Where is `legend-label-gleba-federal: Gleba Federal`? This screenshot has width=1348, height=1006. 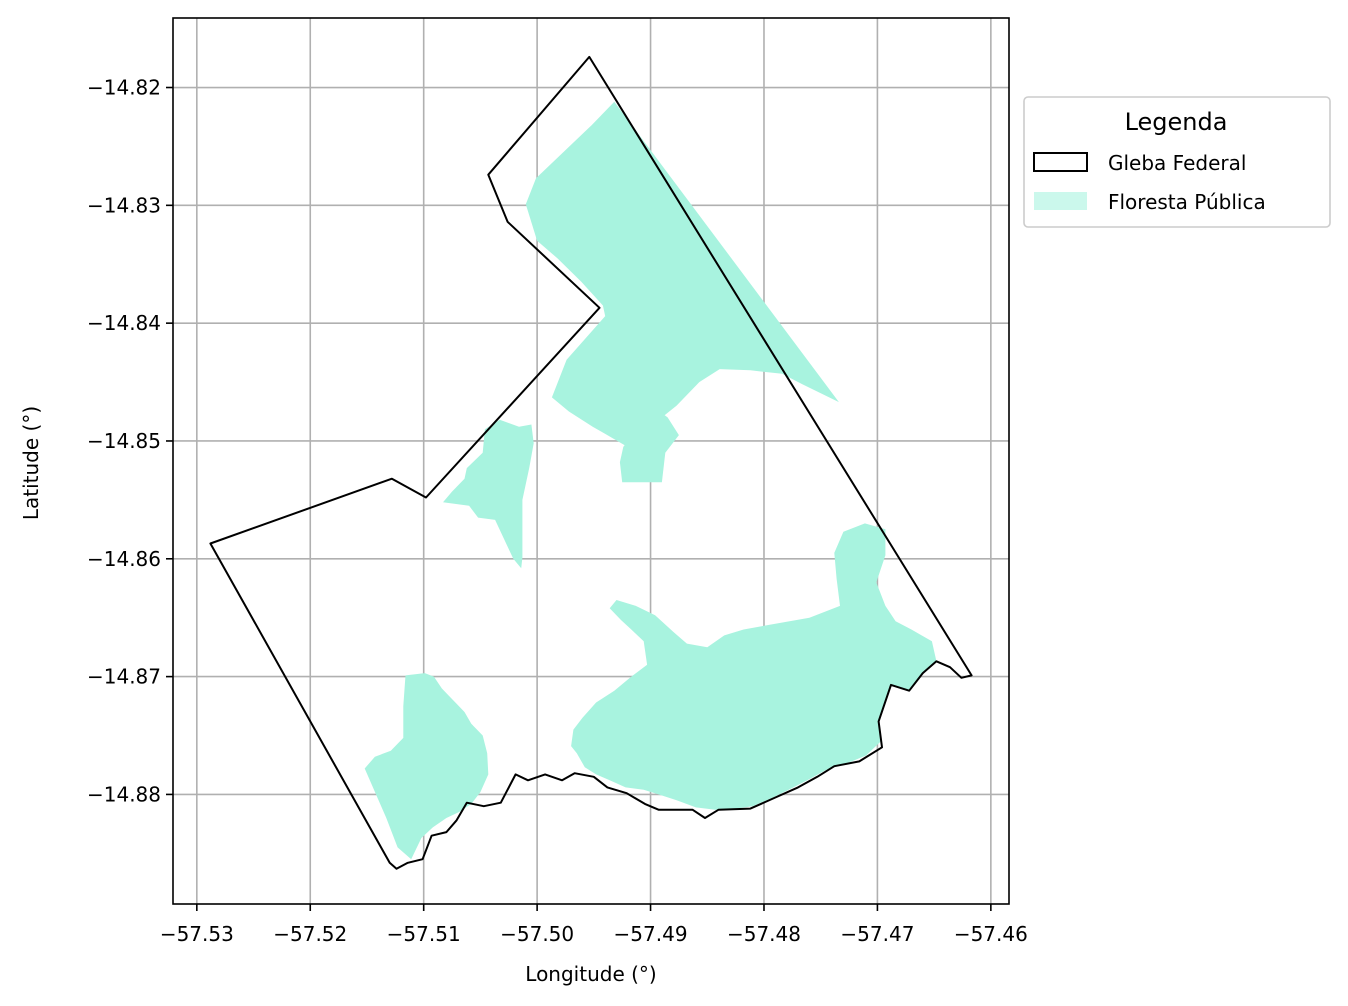 legend-label-gleba-federal: Gleba Federal is located at coordinates (1177, 163).